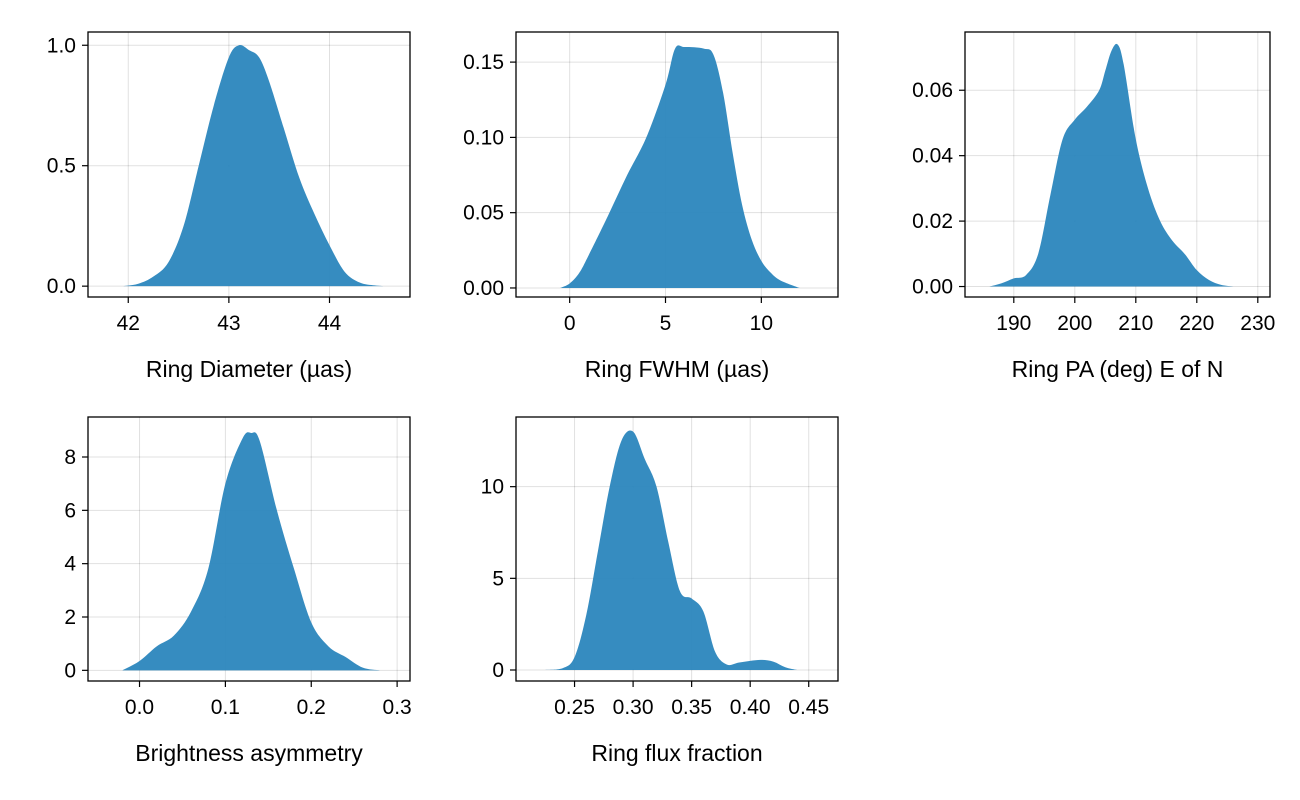  What do you see at coordinates (808, 707) in the screenshot?
I see `x-tick-label: 0.45` at bounding box center [808, 707].